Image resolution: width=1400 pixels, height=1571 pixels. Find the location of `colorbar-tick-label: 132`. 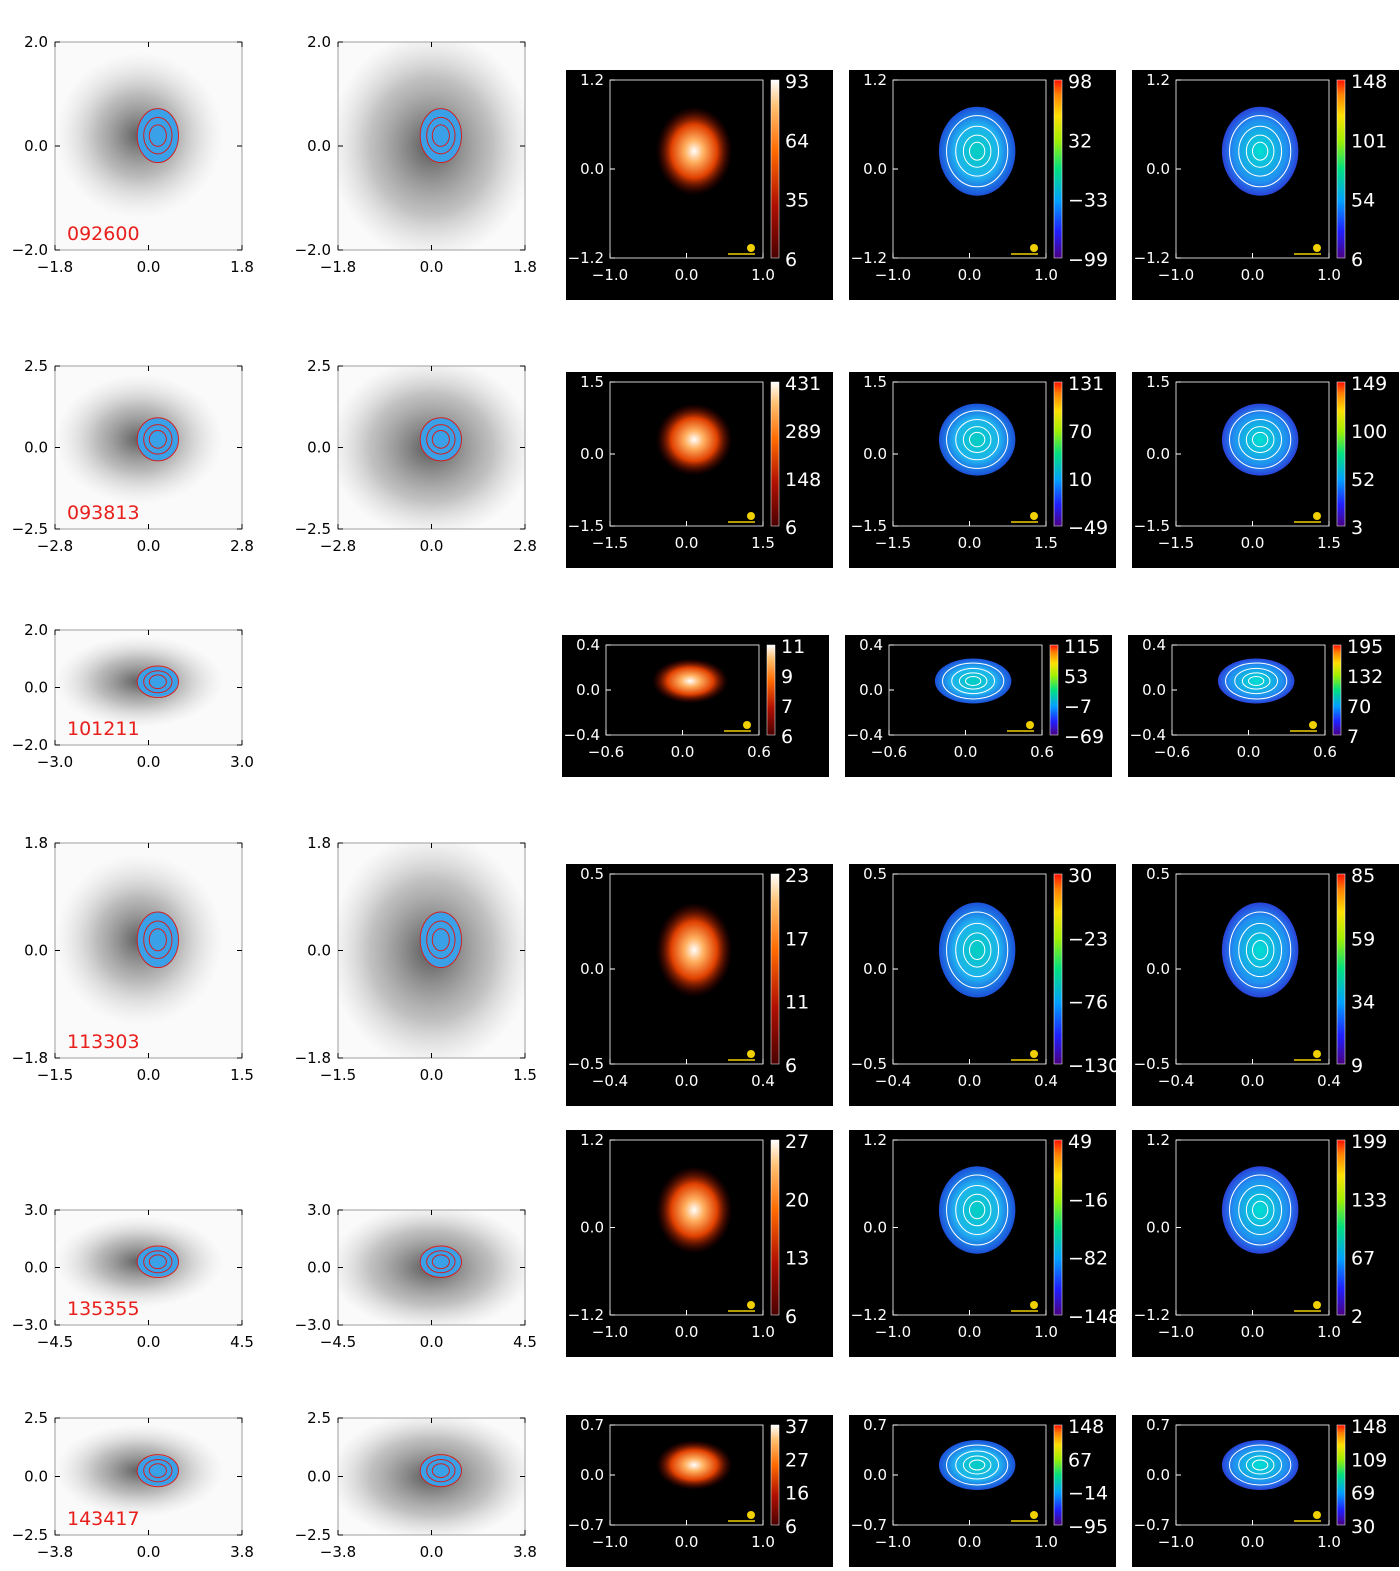

colorbar-tick-label: 132 is located at coordinates (1365, 677).